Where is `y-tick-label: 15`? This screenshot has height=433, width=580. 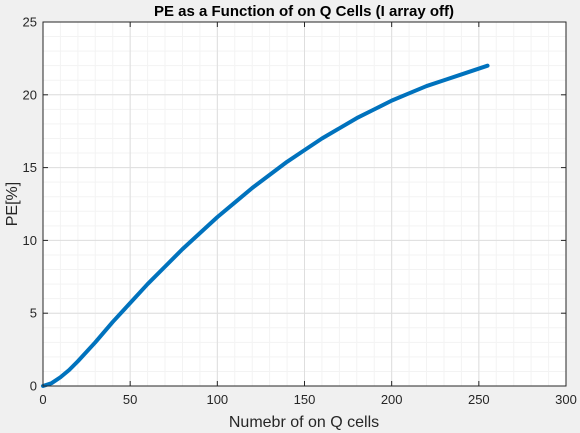 y-tick-label: 15 is located at coordinates (30, 167).